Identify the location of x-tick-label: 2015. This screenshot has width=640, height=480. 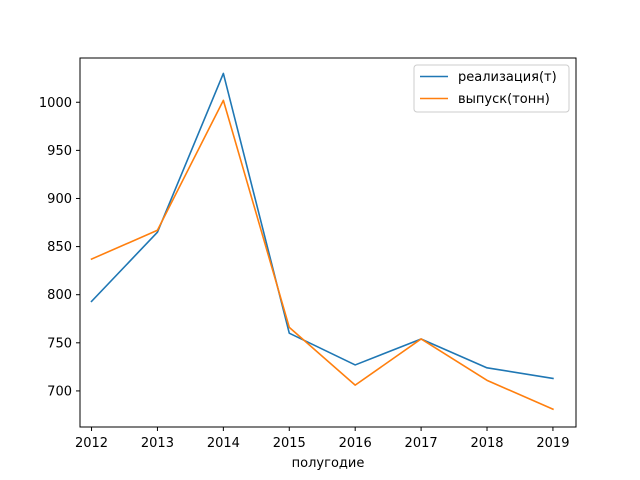
(289, 443).